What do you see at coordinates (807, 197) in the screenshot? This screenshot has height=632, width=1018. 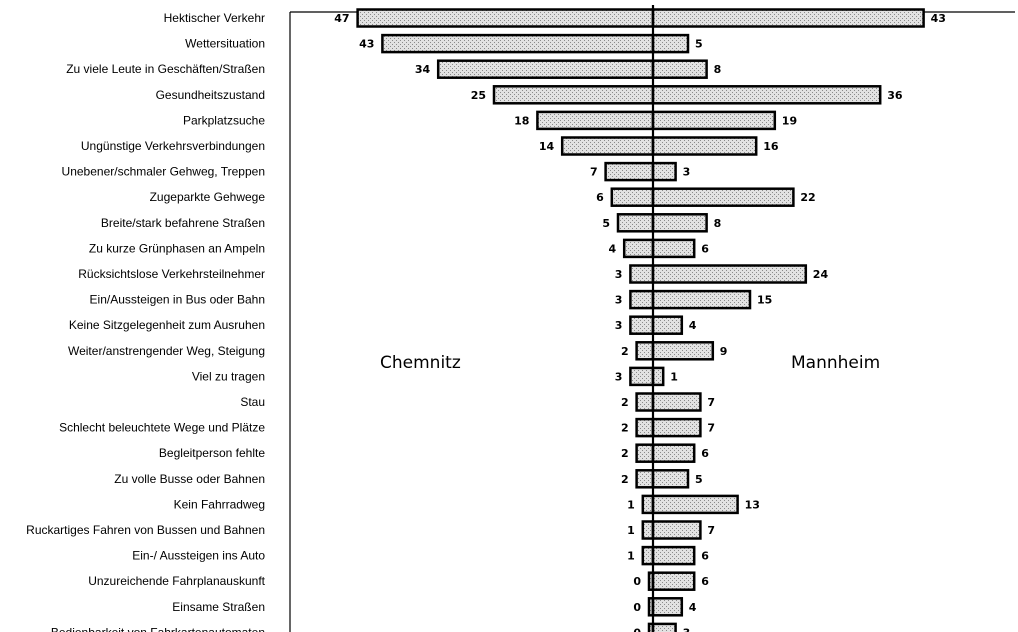 I see `value-label-mannheim: 22` at bounding box center [807, 197].